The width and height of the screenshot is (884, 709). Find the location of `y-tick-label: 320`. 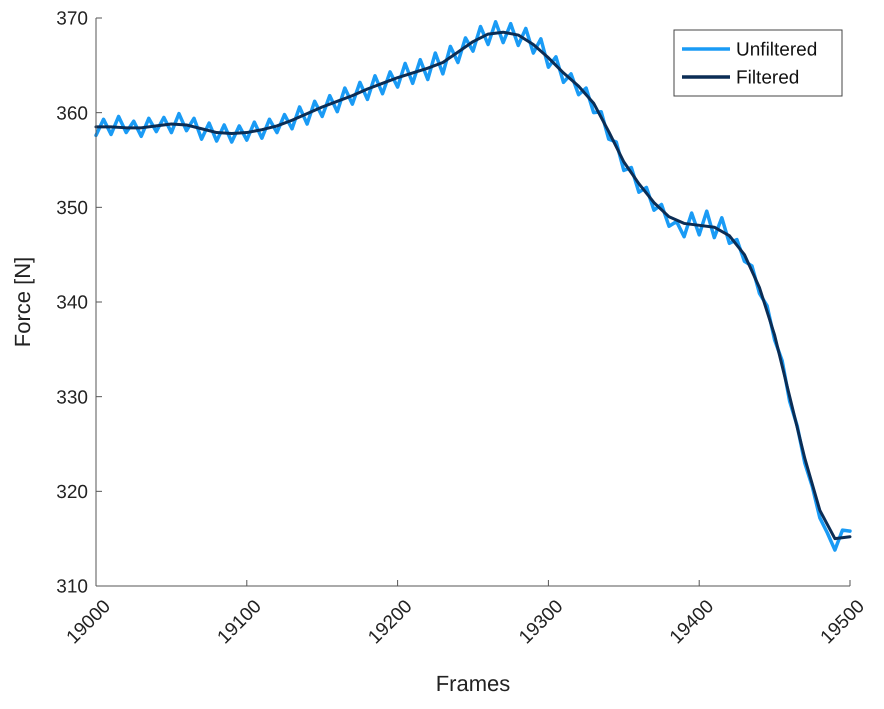

y-tick-label: 320 is located at coordinates (72, 492).